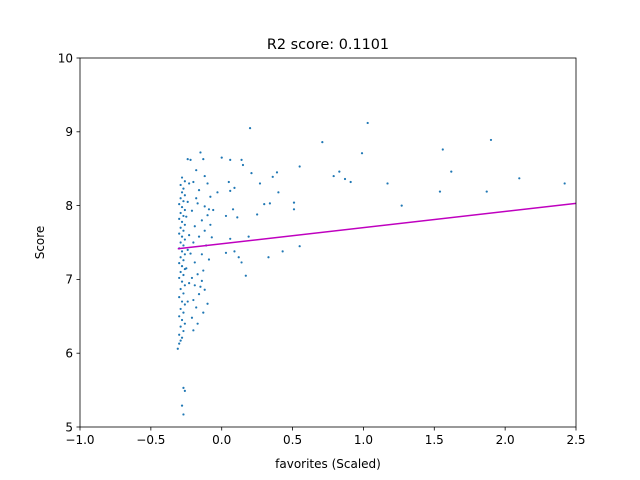 The image size is (640, 480). What do you see at coordinates (69, 280) in the screenshot?
I see `y-tick-label: 7` at bounding box center [69, 280].